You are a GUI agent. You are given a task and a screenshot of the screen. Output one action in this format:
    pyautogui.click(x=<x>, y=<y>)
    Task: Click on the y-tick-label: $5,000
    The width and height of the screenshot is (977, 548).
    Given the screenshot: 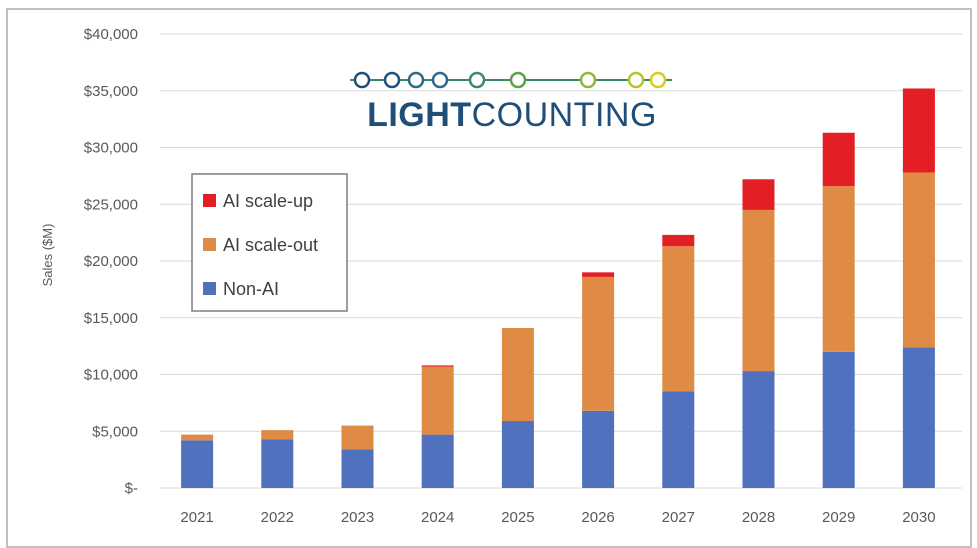 What is the action you would take?
    pyautogui.click(x=115, y=431)
    